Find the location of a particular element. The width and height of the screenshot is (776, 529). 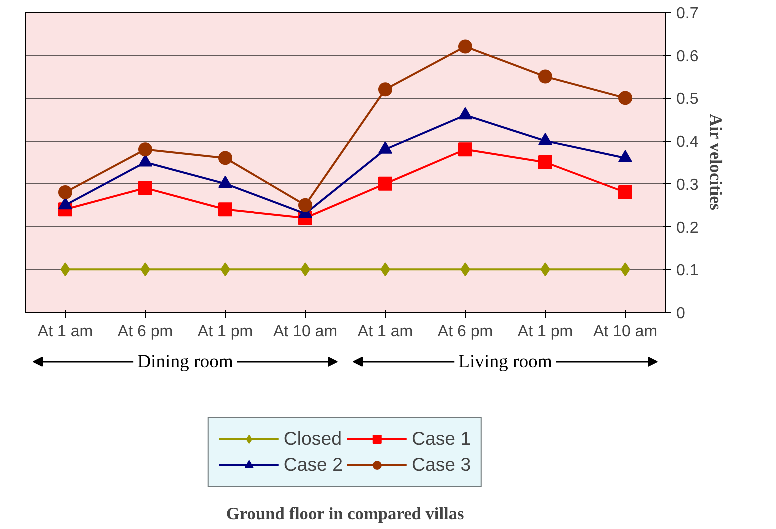

y-tick-label: 0.6 is located at coordinates (687, 57).